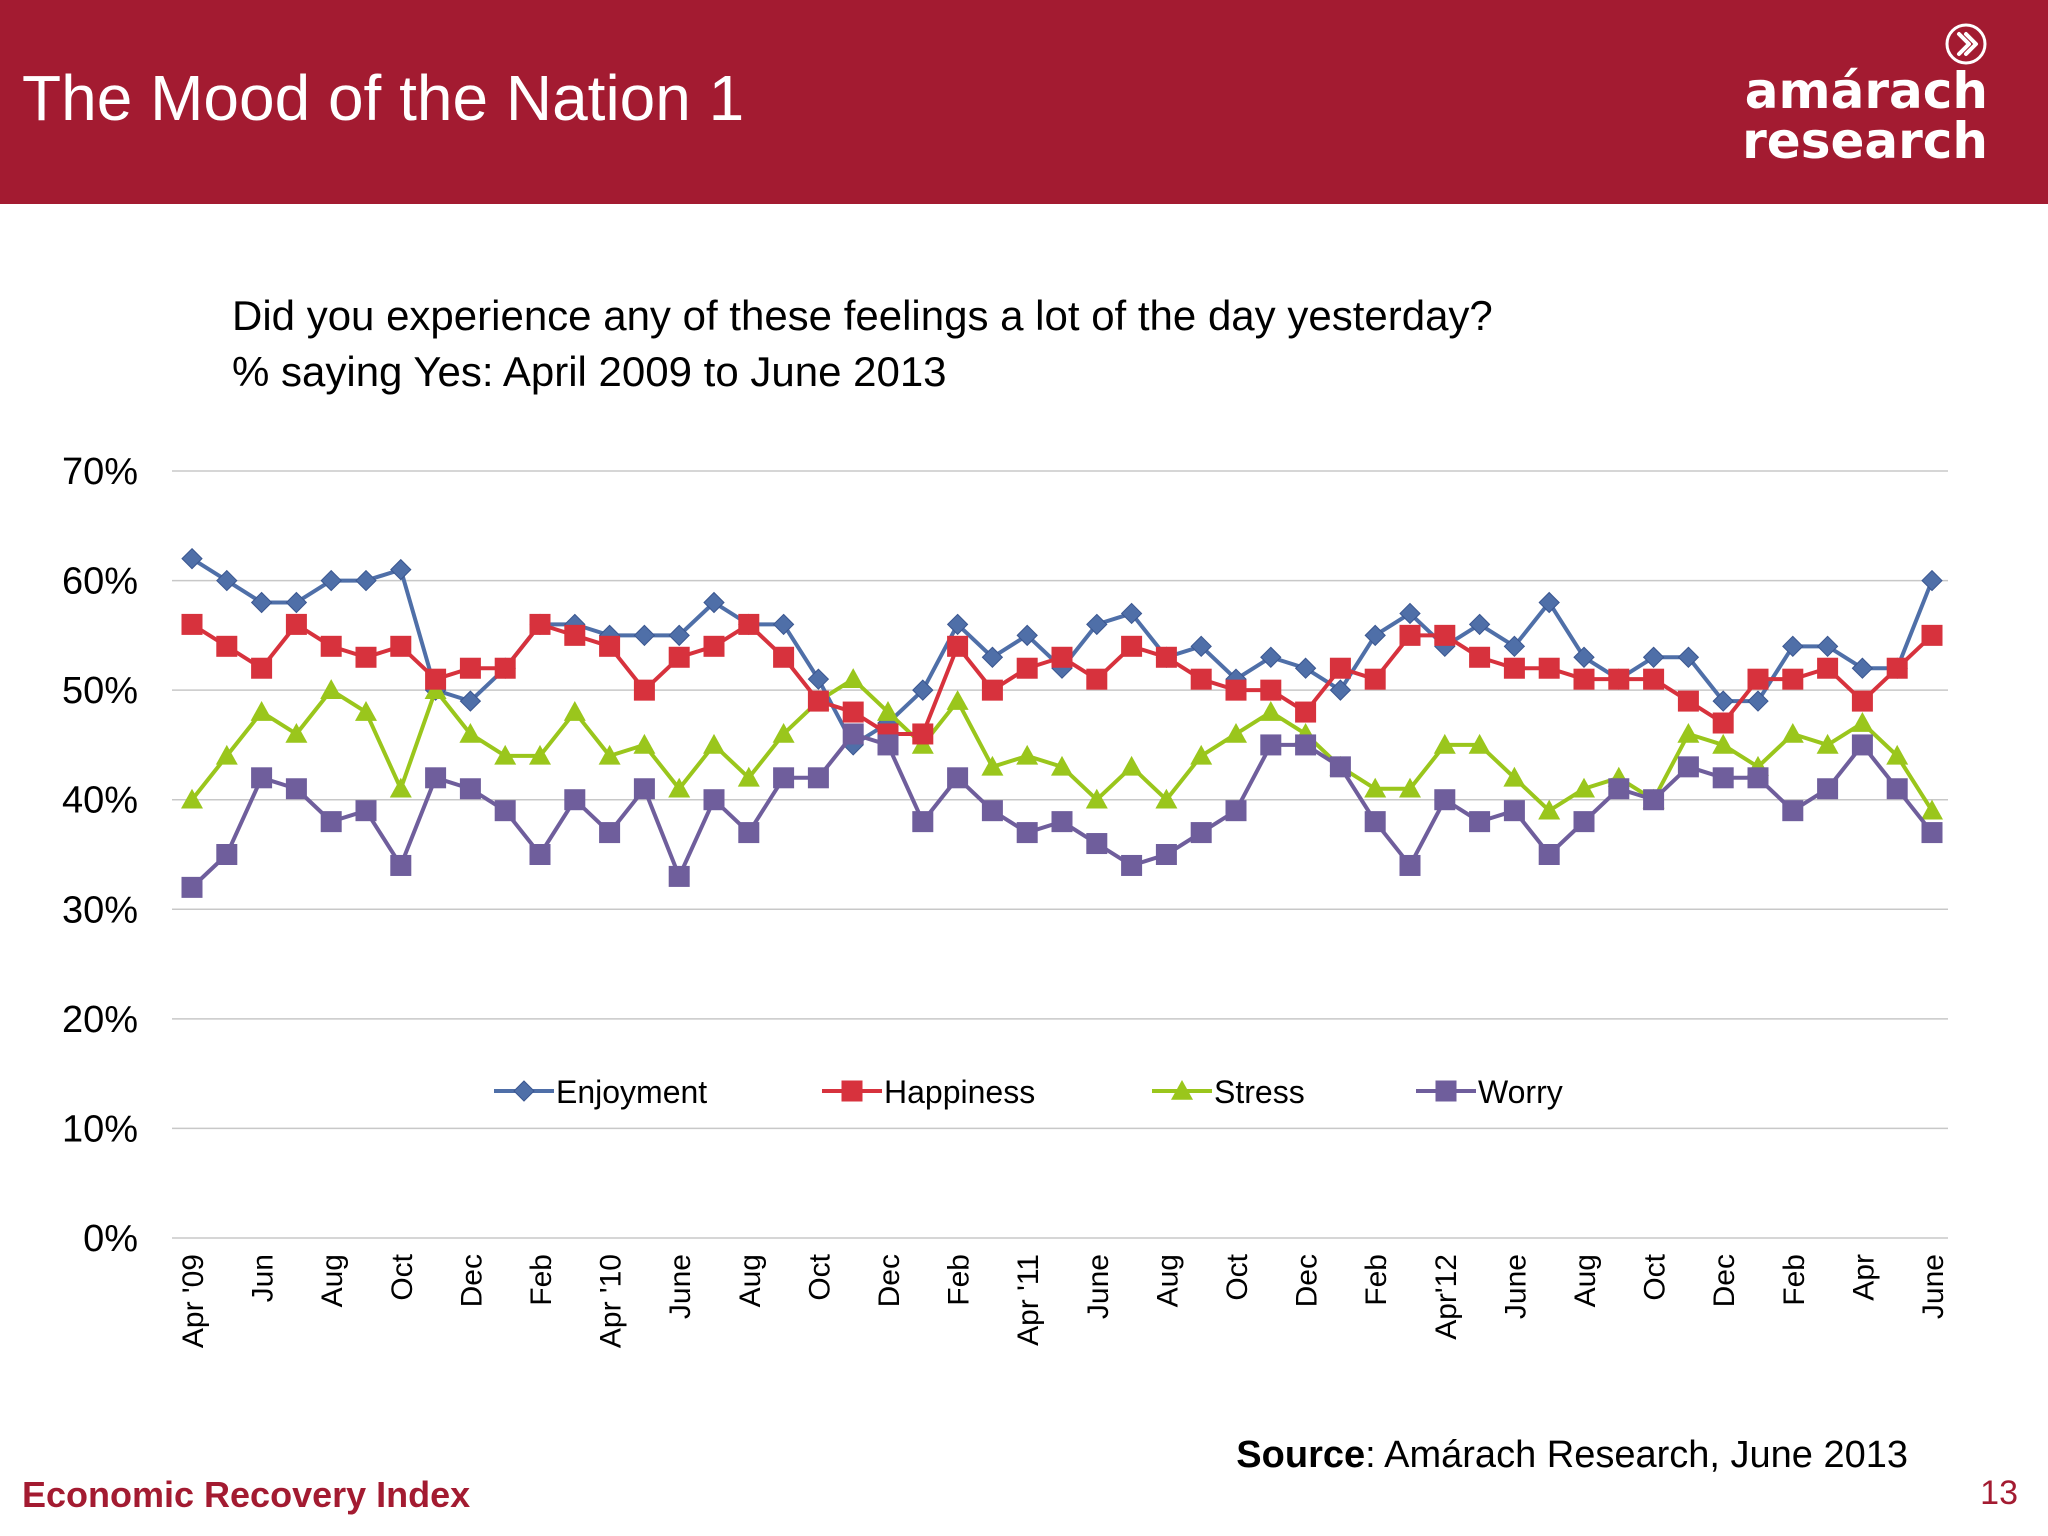 The height and width of the screenshot is (1536, 2048). I want to click on x-tick-label: Dec, so click(889, 1280).